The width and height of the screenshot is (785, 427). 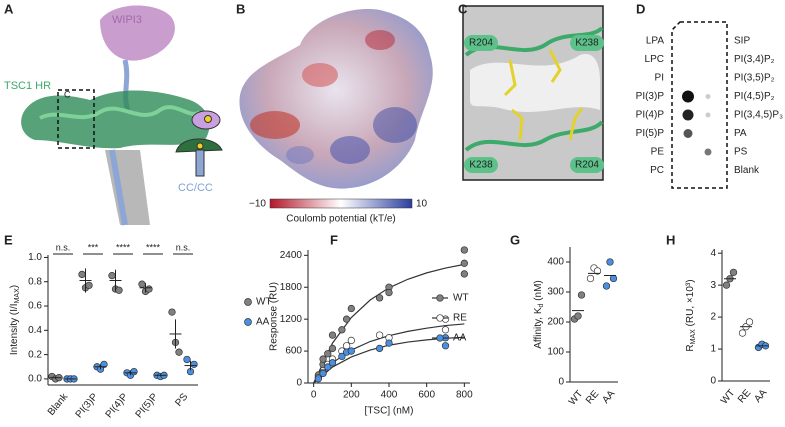 I want to click on x-tick-label: 600, so click(x=426, y=395).